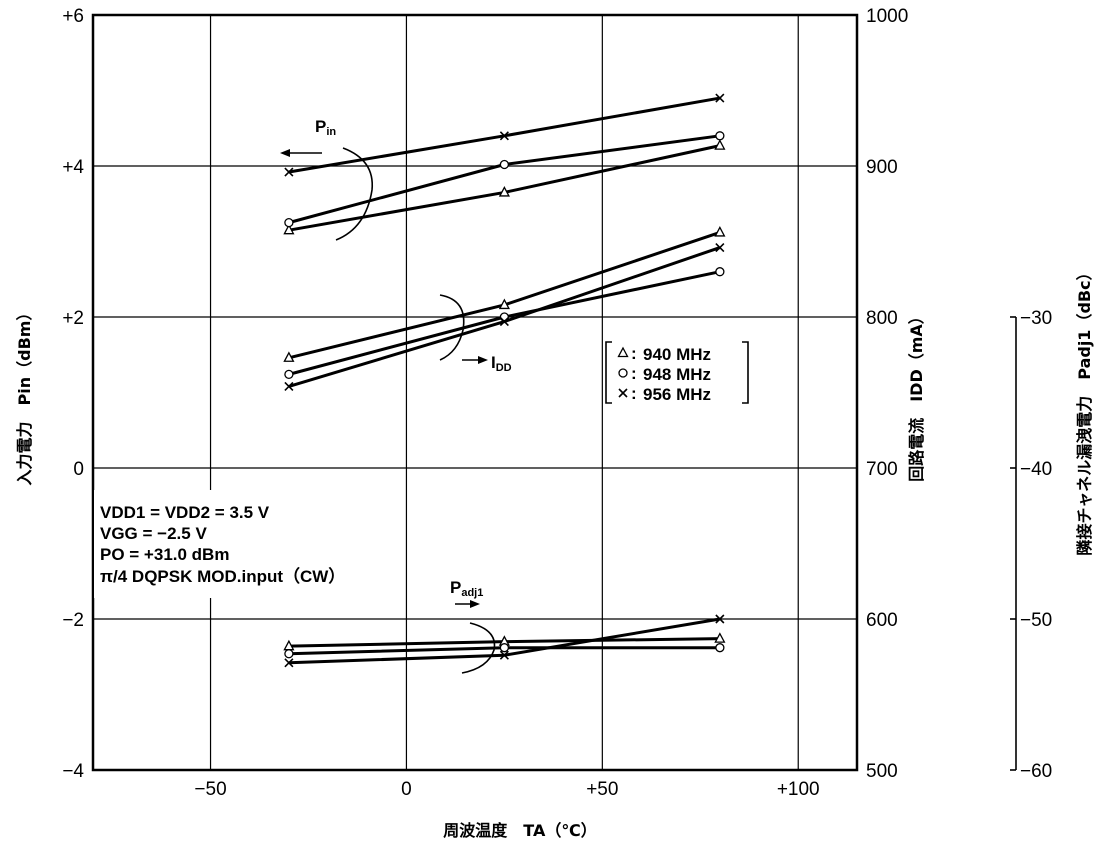 Image resolution: width=1105 pixels, height=847 pixels. What do you see at coordinates (623, 393) in the screenshot?
I see `legend-marker-cross` at bounding box center [623, 393].